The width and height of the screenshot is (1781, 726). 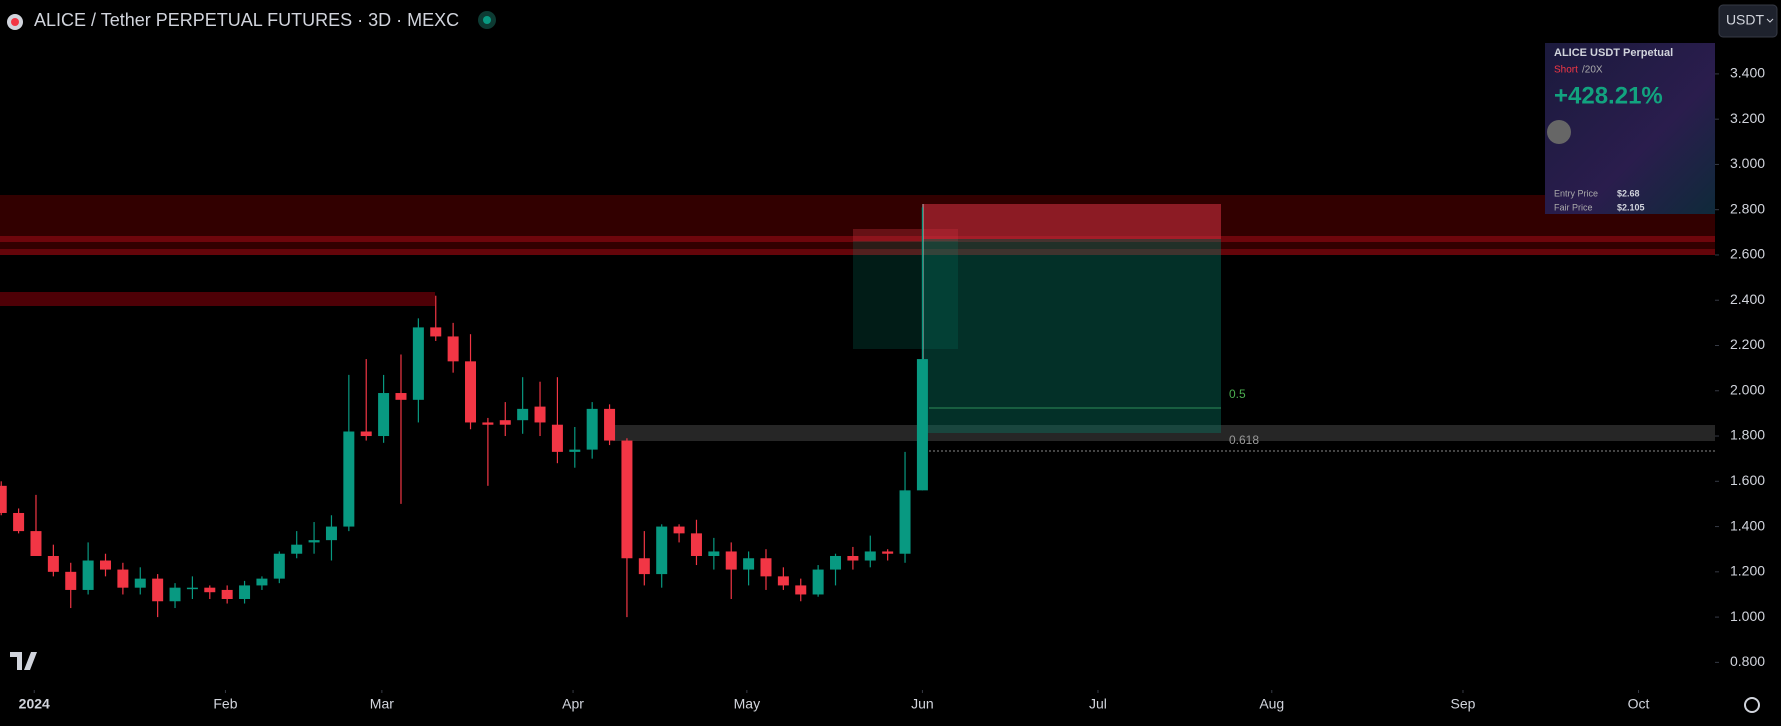 What do you see at coordinates (747, 704) in the screenshot?
I see `x-tick-label: May` at bounding box center [747, 704].